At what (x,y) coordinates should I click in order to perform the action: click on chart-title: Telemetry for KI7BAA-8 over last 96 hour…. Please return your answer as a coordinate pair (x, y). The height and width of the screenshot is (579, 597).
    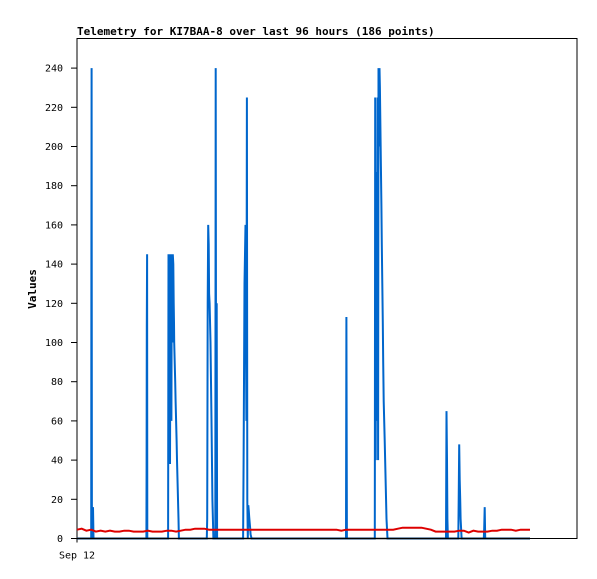
    Looking at the image, I should click on (256, 31).